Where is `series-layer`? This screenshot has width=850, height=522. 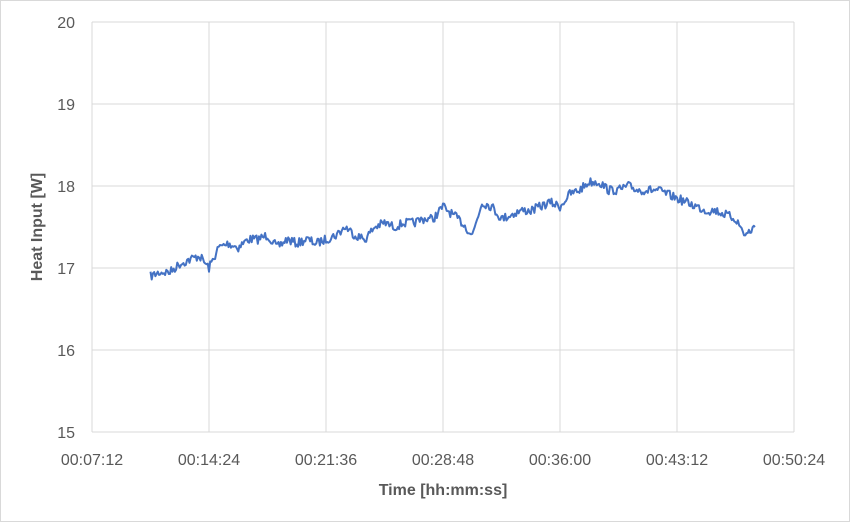
series-layer is located at coordinates (452, 229).